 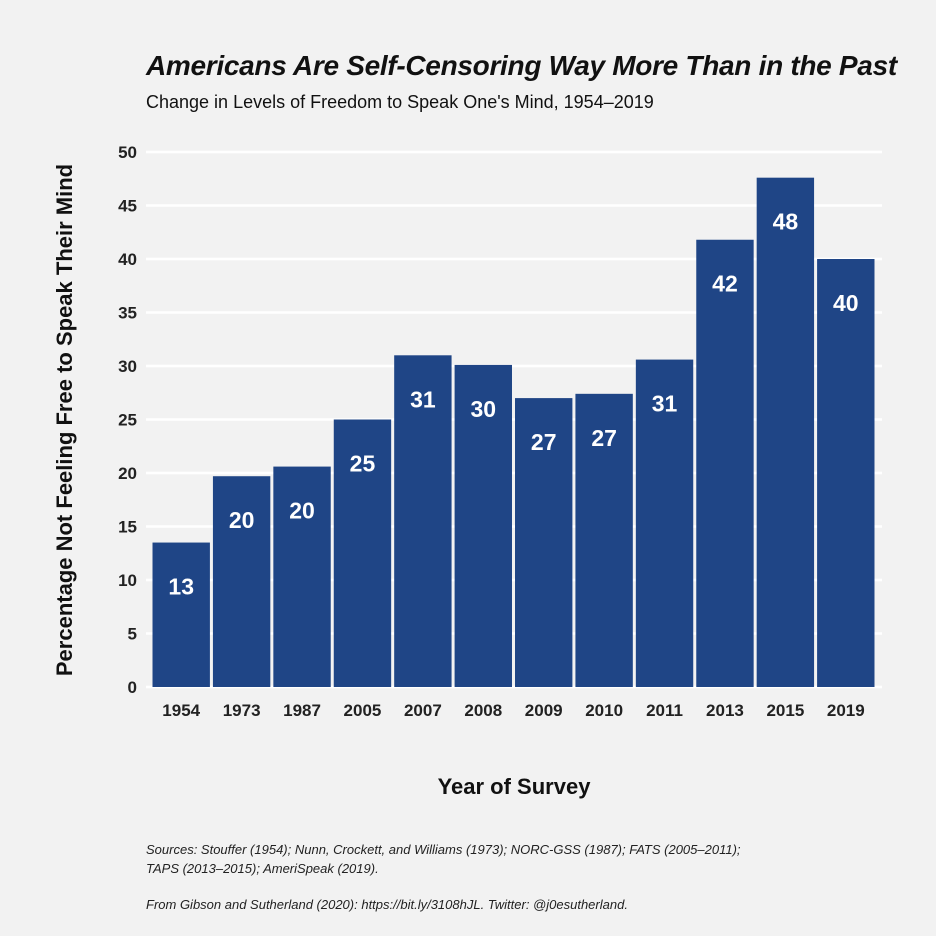 What do you see at coordinates (127, 366) in the screenshot?
I see `y-tick-label: 30` at bounding box center [127, 366].